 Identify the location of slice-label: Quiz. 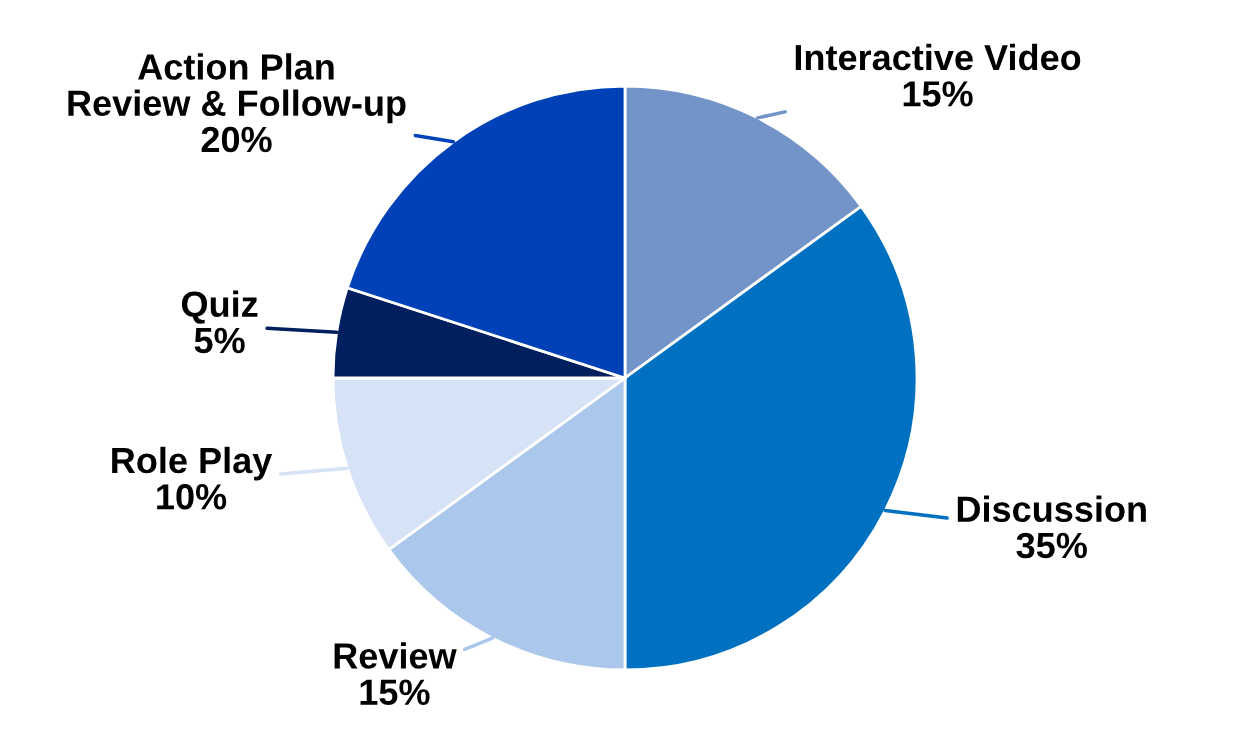
(219, 307).